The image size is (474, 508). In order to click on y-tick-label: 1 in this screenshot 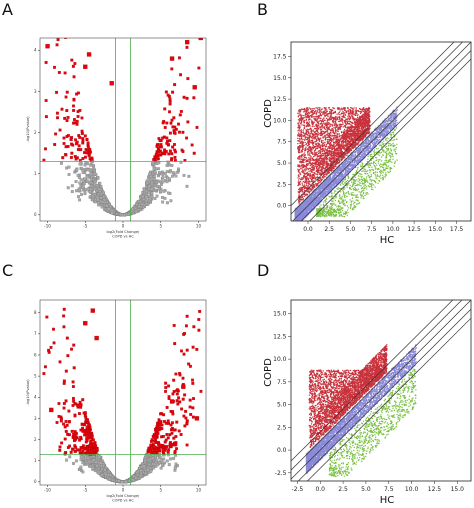, I will do `click(35, 173)`.